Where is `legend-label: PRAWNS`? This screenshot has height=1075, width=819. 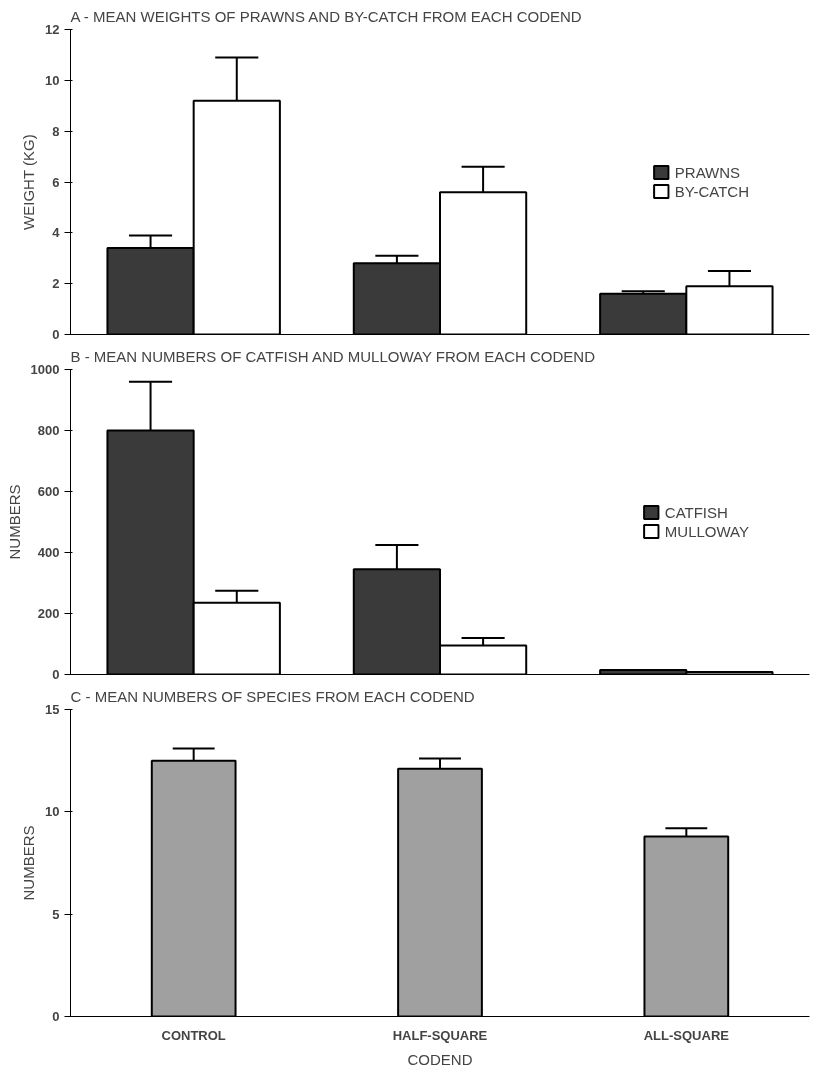
legend-label: PRAWNS is located at coordinates (707, 172).